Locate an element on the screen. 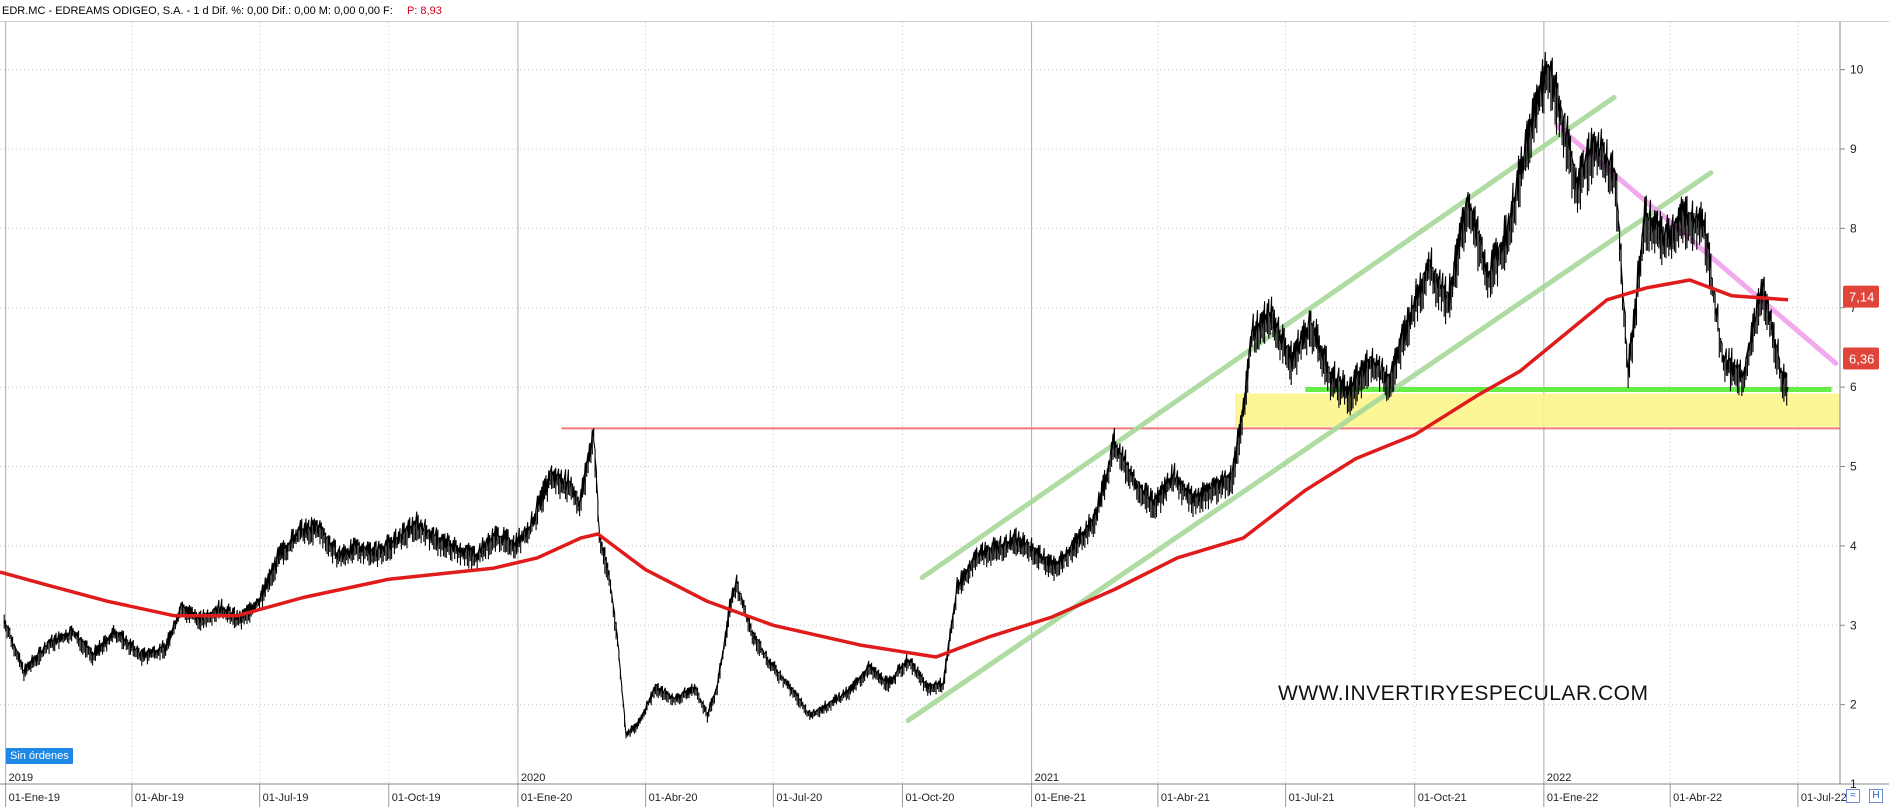 The height and width of the screenshot is (807, 1889). dif-pct-value: 0,00 is located at coordinates (258, 11).